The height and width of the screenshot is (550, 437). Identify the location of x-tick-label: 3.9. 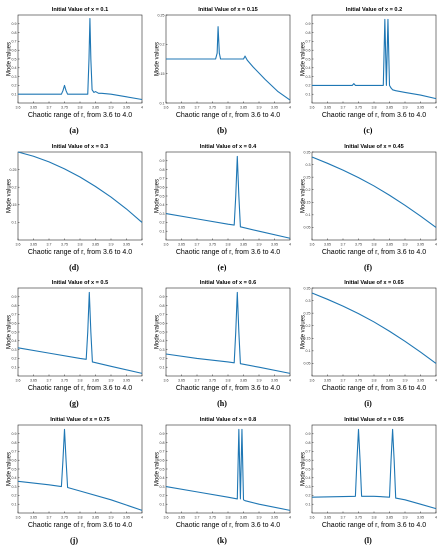
(259, 108).